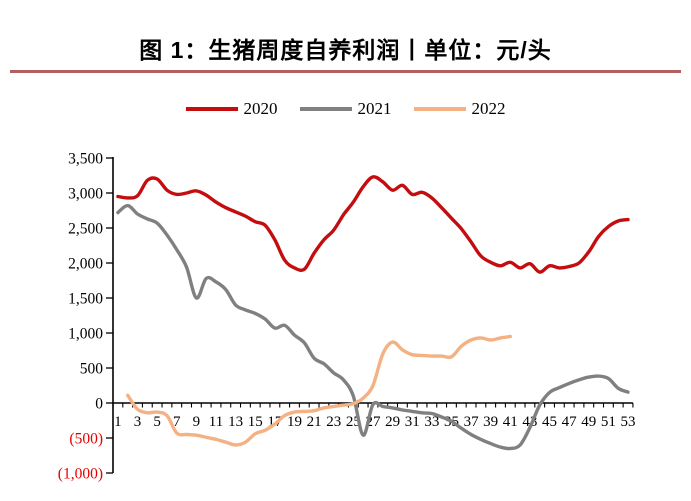 This screenshot has width=691, height=501. What do you see at coordinates (211, 109) in the screenshot?
I see `legend-swatch-2020` at bounding box center [211, 109].